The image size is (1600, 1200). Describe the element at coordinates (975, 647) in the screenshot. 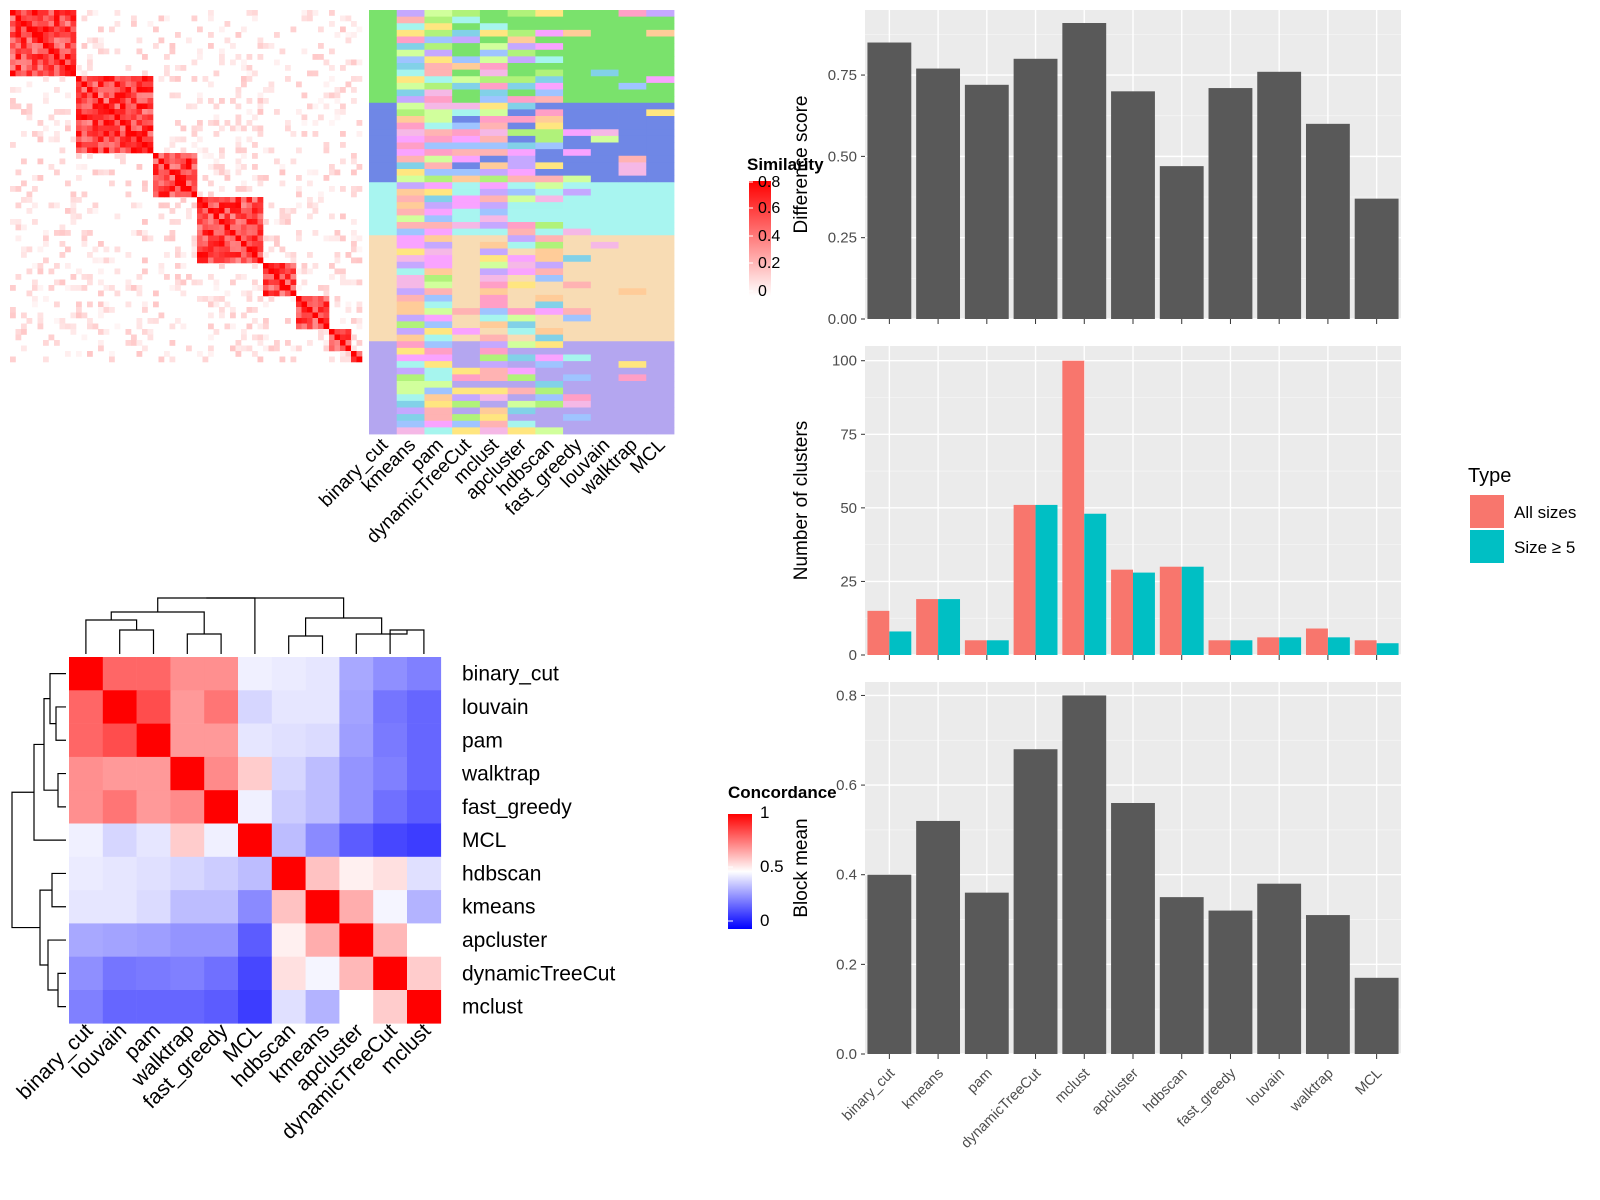

I see `bar-pam-all-sizes` at that location.